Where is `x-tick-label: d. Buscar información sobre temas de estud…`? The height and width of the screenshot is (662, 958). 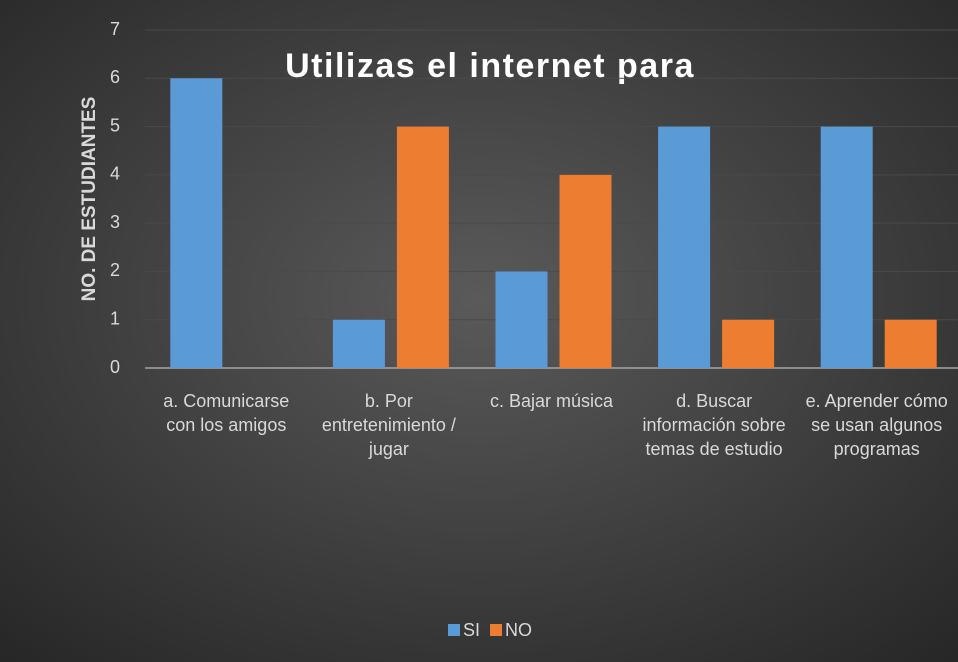 x-tick-label: d. Buscar información sobre temas de estud… is located at coordinates (714, 425).